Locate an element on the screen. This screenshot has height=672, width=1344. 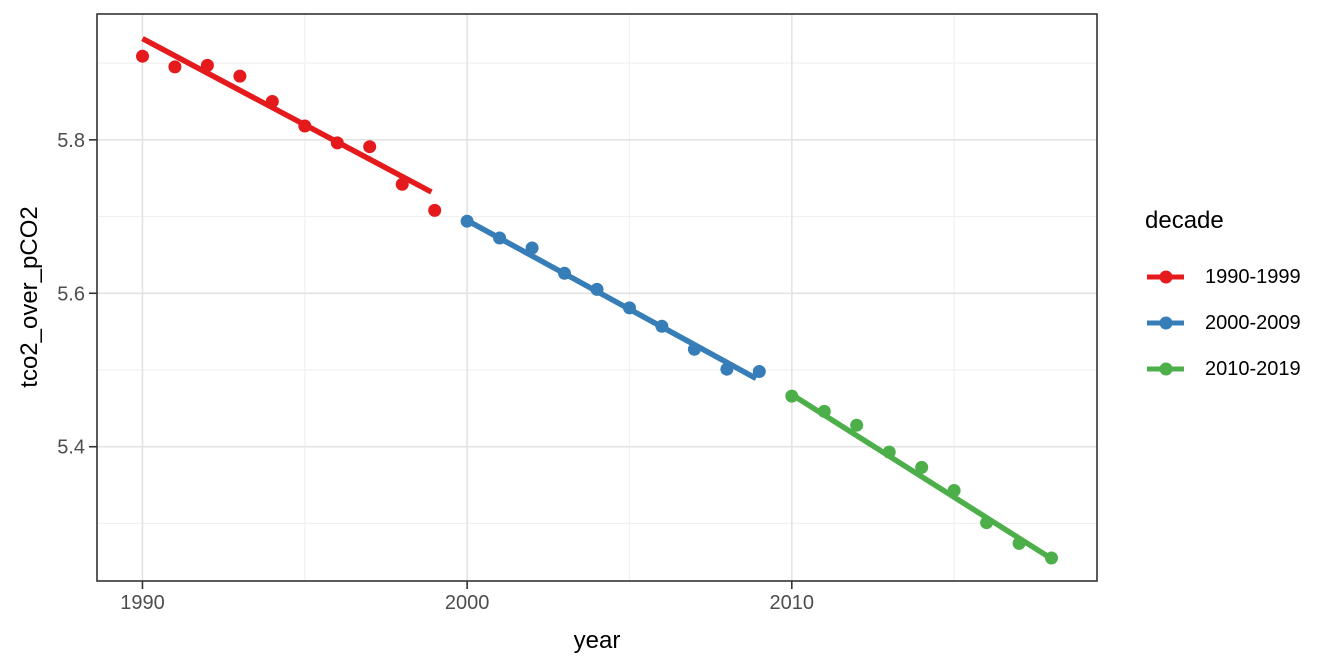
legend-item-1990-1999: 1990-1999 is located at coordinates (1223, 277).